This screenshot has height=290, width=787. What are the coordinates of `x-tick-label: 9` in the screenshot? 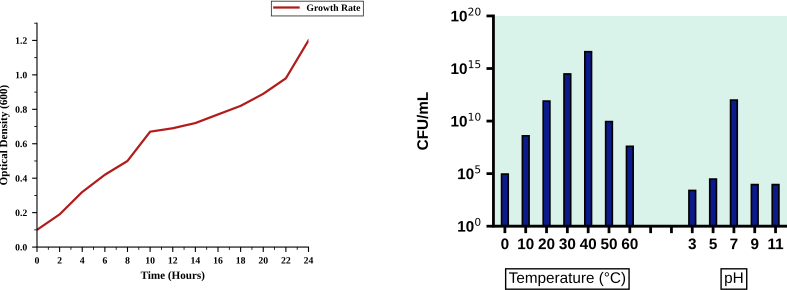 It's located at (754, 244).